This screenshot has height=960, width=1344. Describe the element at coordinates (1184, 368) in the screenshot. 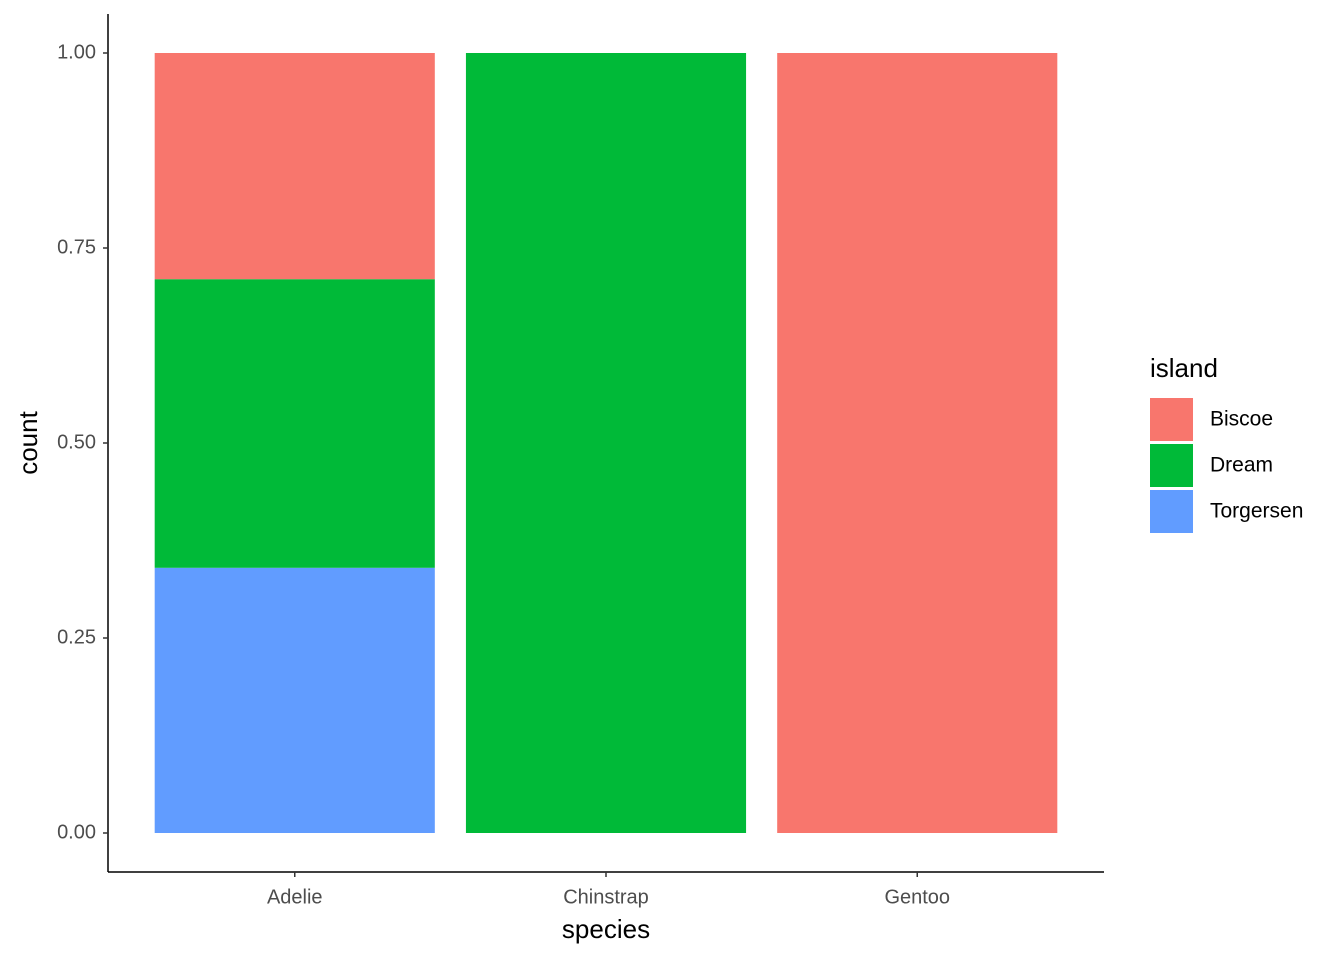

I see `legend-title: island` at that location.